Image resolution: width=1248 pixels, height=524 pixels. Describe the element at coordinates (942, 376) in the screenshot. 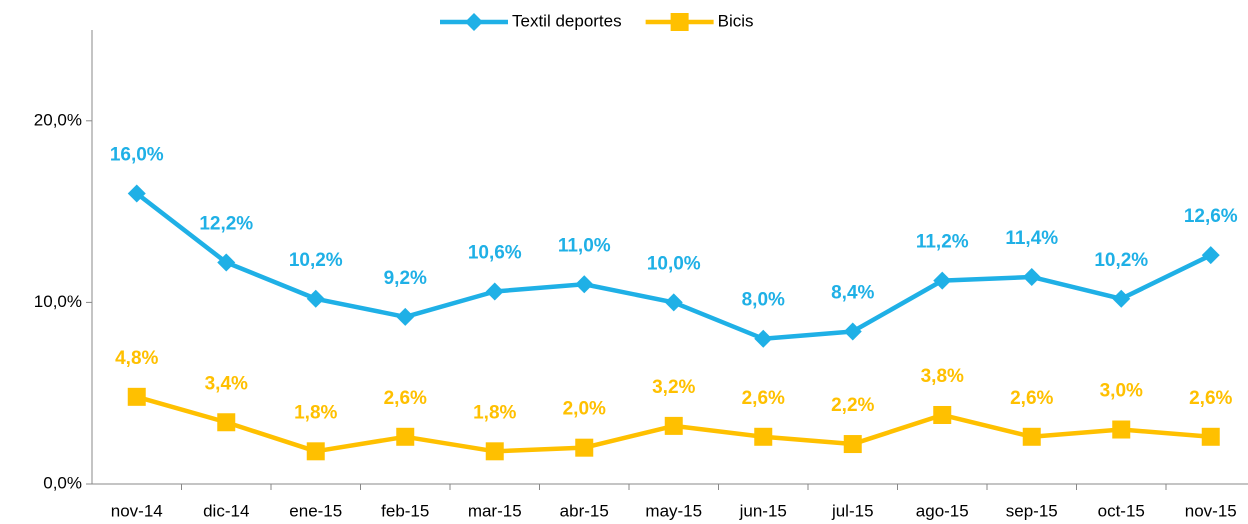

I see `value-label: 3,8%` at that location.